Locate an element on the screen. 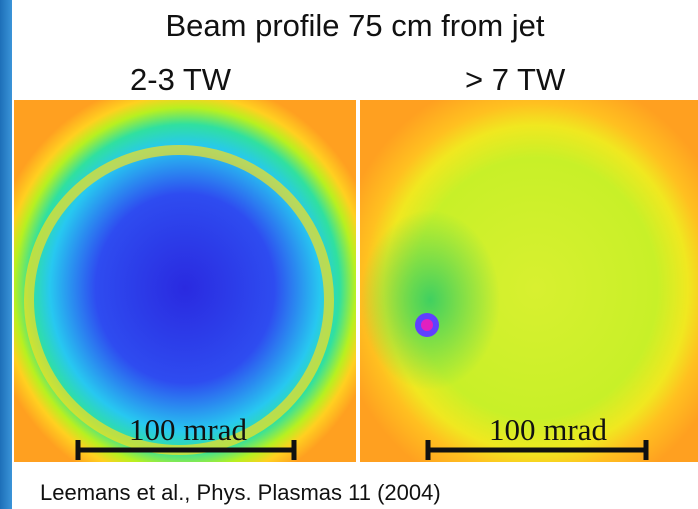 Image resolution: width=698 pixels, height=509 pixels. title: Beam profile 75 cm from jet is located at coordinates (355, 25).